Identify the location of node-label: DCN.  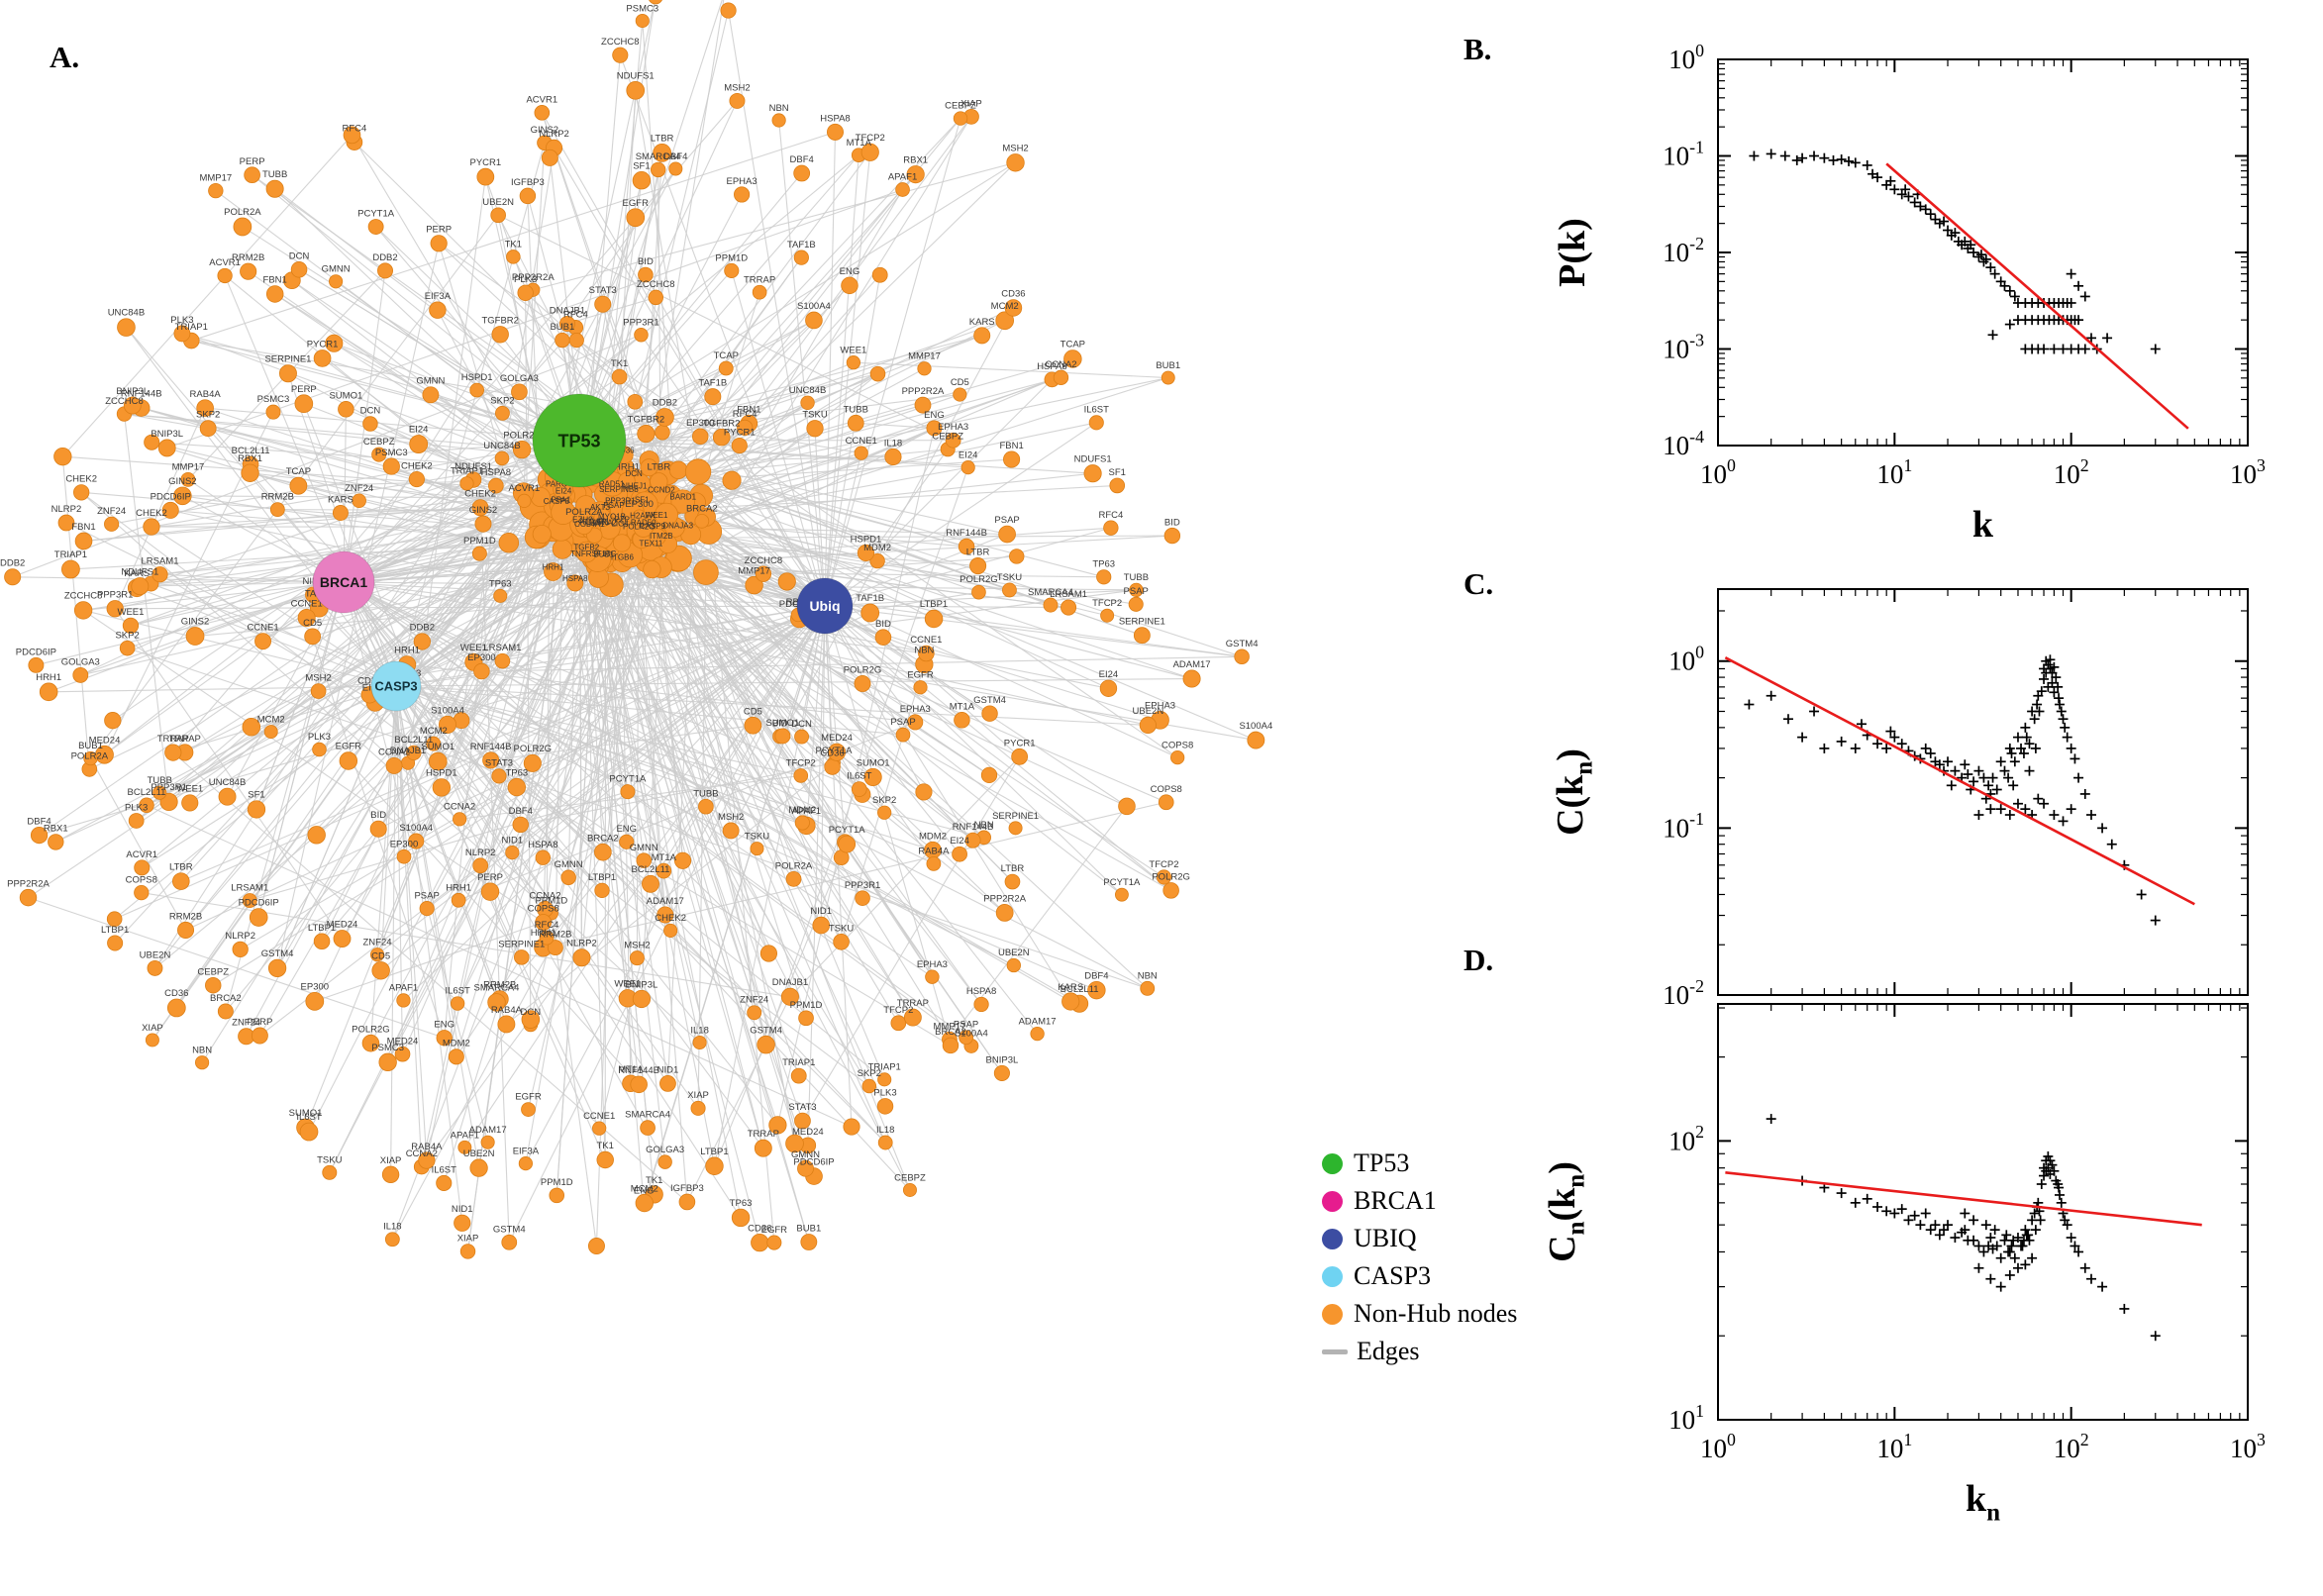
(802, 724).